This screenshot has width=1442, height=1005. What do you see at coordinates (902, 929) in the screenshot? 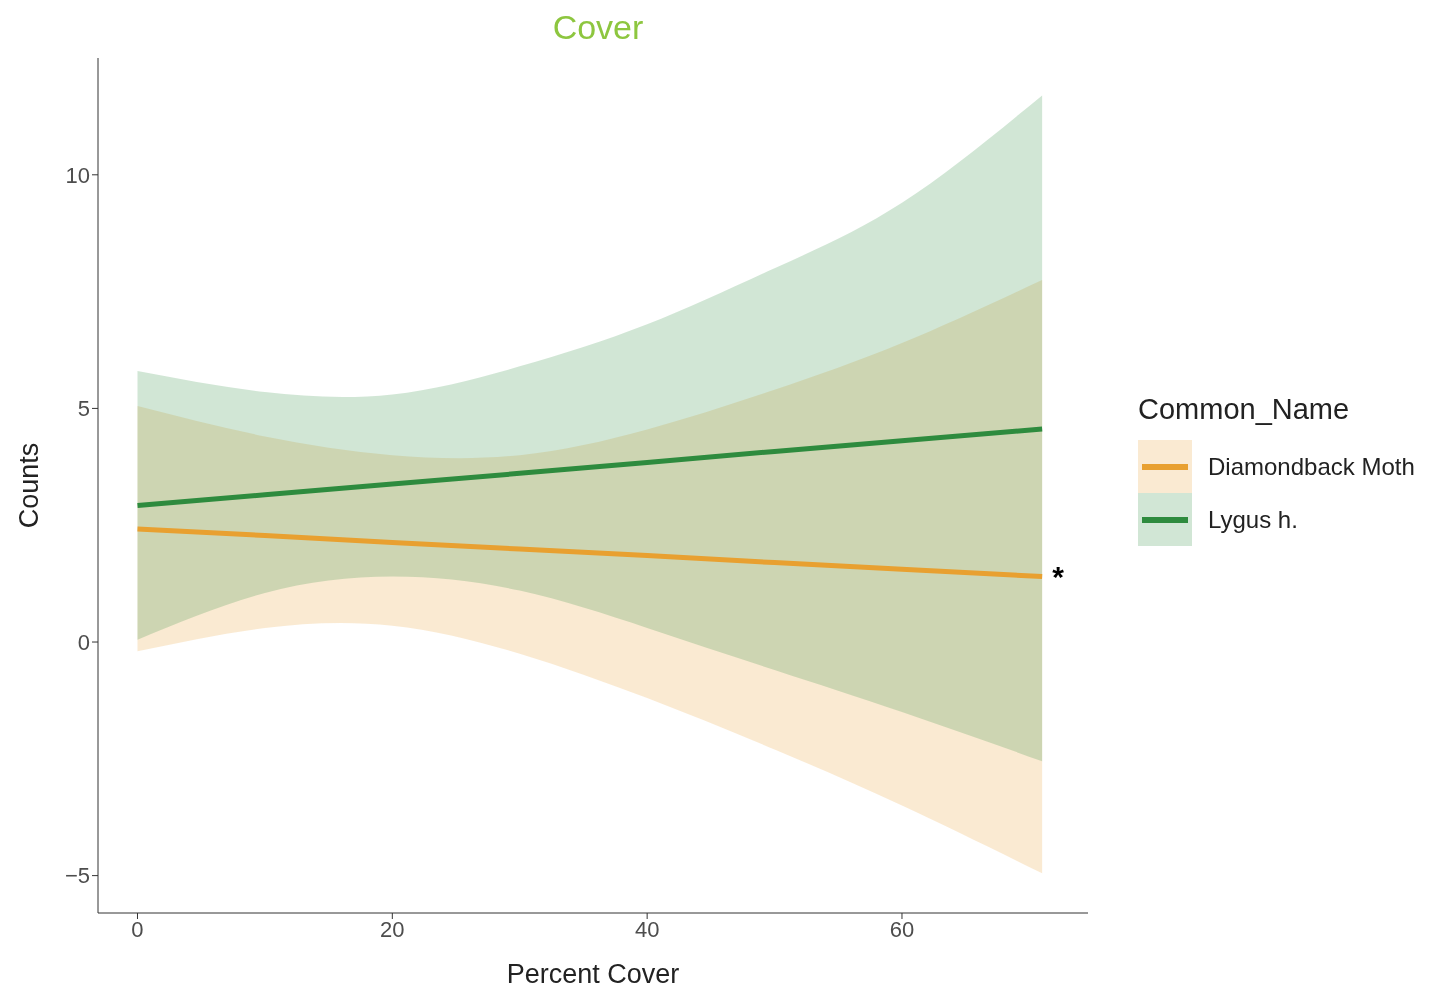
I see `x-tick-label: 60` at bounding box center [902, 929].